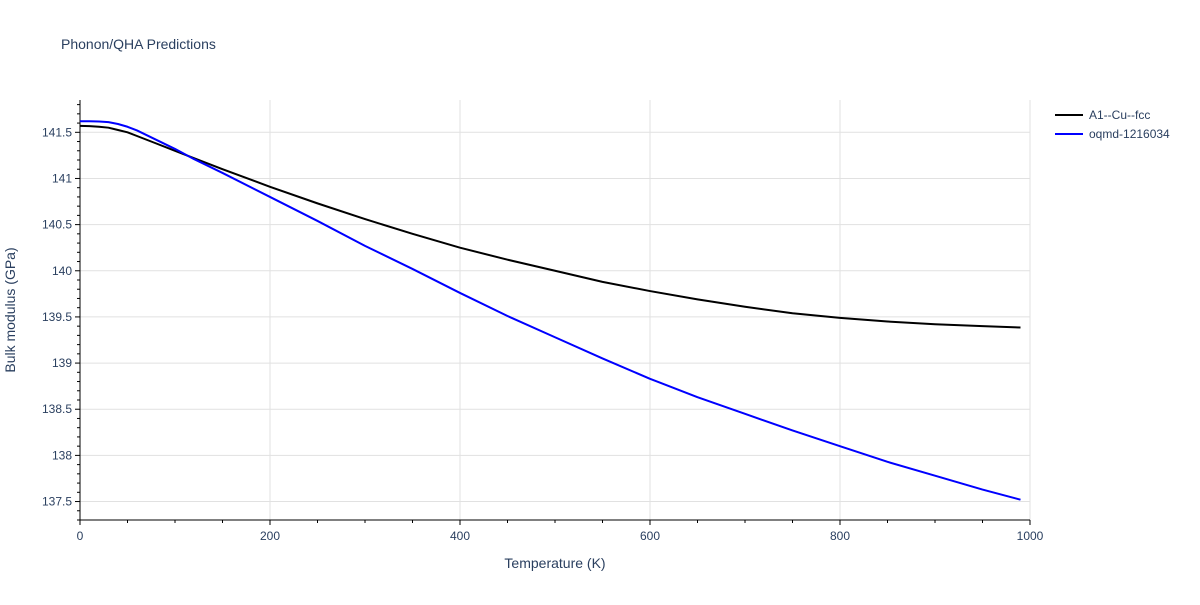 This screenshot has width=1200, height=605. I want to click on x-axis-title: Temperature (K), so click(554, 563).